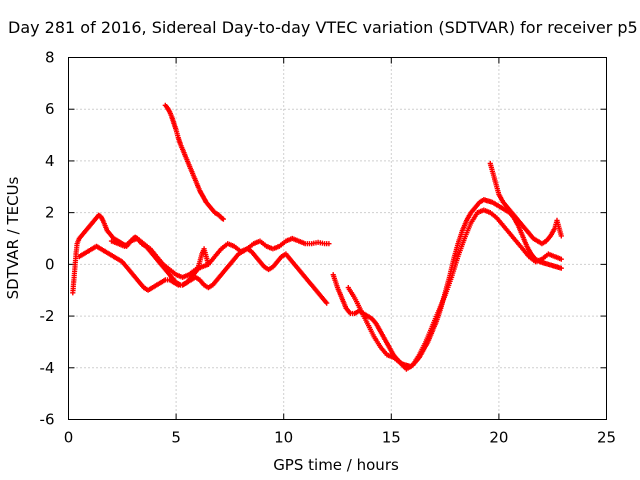  Describe the element at coordinates (391, 438) in the screenshot. I see `x-tick-label: 15` at that location.